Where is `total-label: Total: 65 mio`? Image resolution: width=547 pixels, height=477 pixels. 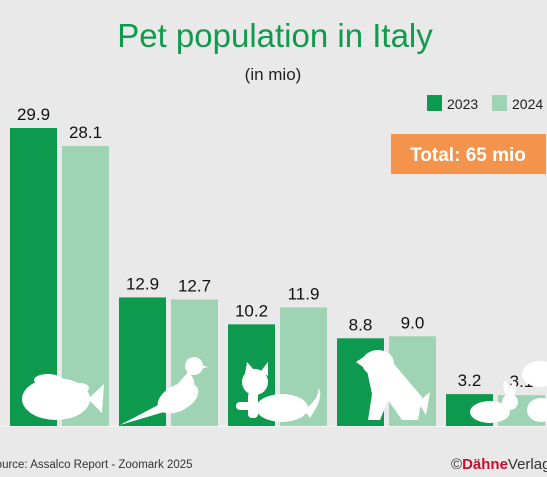 total-label: Total: 65 mio is located at coordinates (468, 155).